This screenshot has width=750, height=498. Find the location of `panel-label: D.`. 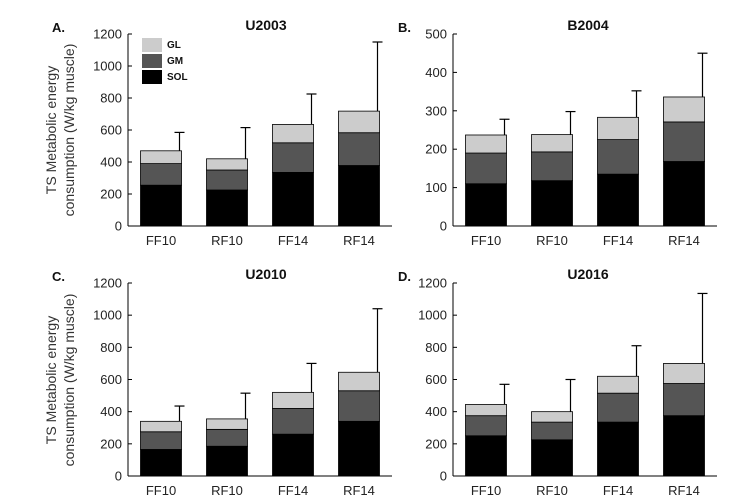

panel-label: D. is located at coordinates (404, 276).